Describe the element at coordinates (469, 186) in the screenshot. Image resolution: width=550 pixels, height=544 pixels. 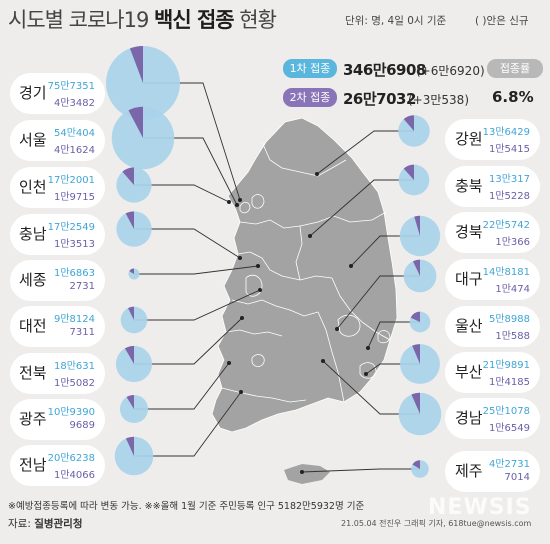
I see `region-name: 충북` at that location.